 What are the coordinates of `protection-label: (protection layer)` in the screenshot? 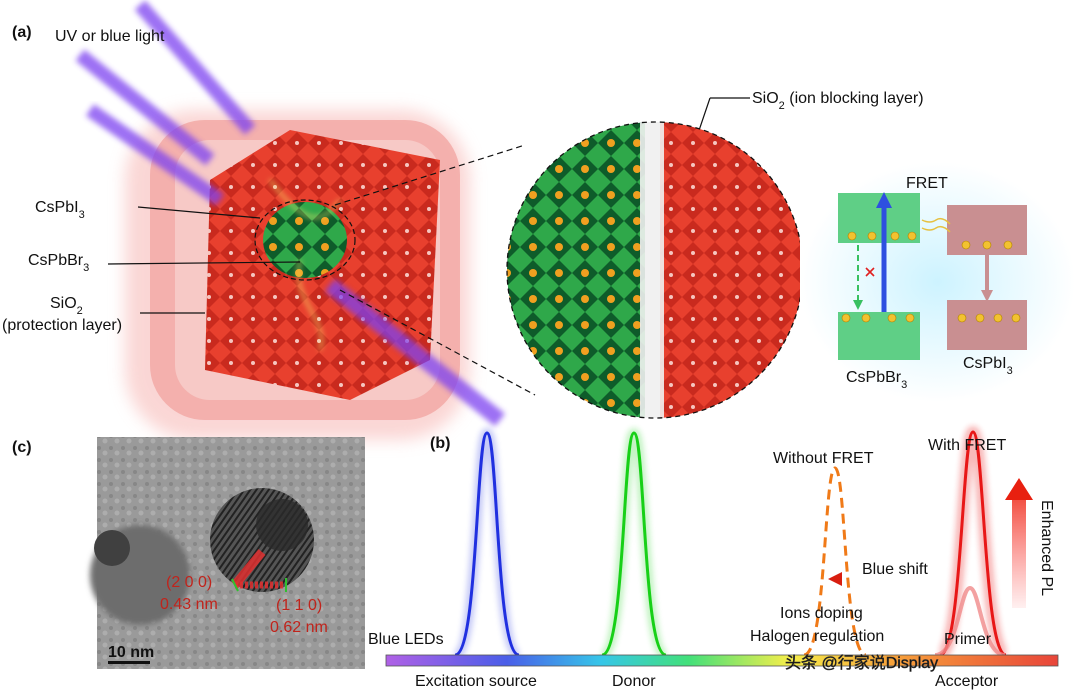 It's located at (62, 325).